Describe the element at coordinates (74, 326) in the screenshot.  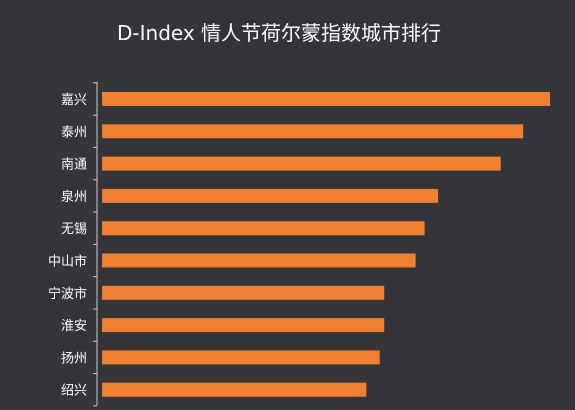
I see `category-label: 淮安` at that location.